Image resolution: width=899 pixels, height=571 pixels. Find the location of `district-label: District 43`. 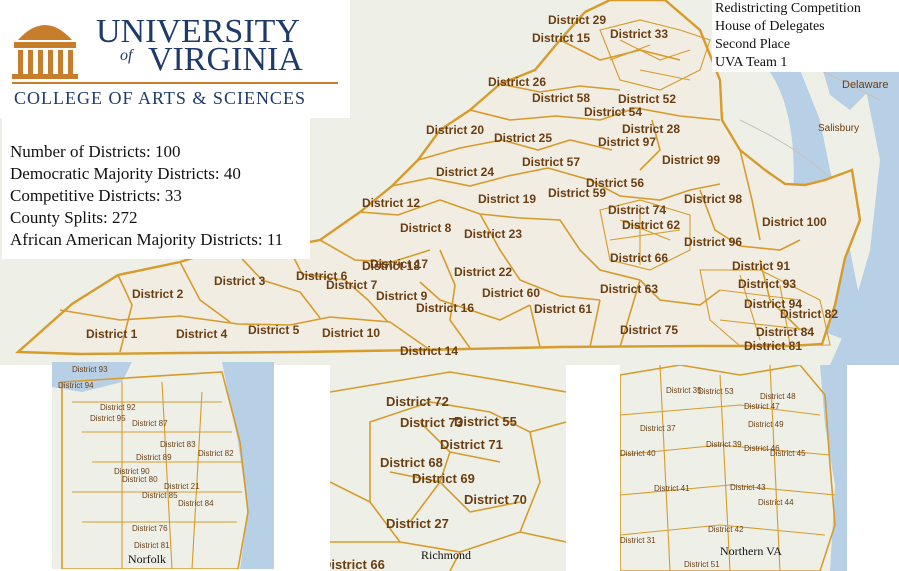

district-label: District 43 is located at coordinates (748, 487).